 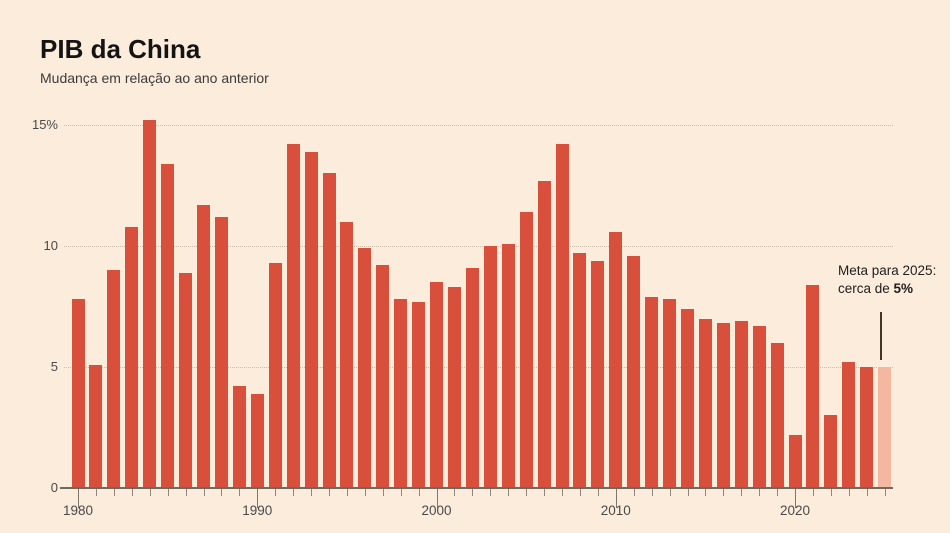 What do you see at coordinates (887, 270) in the screenshot?
I see `target-annotation-line1: Meta para 2025:` at bounding box center [887, 270].